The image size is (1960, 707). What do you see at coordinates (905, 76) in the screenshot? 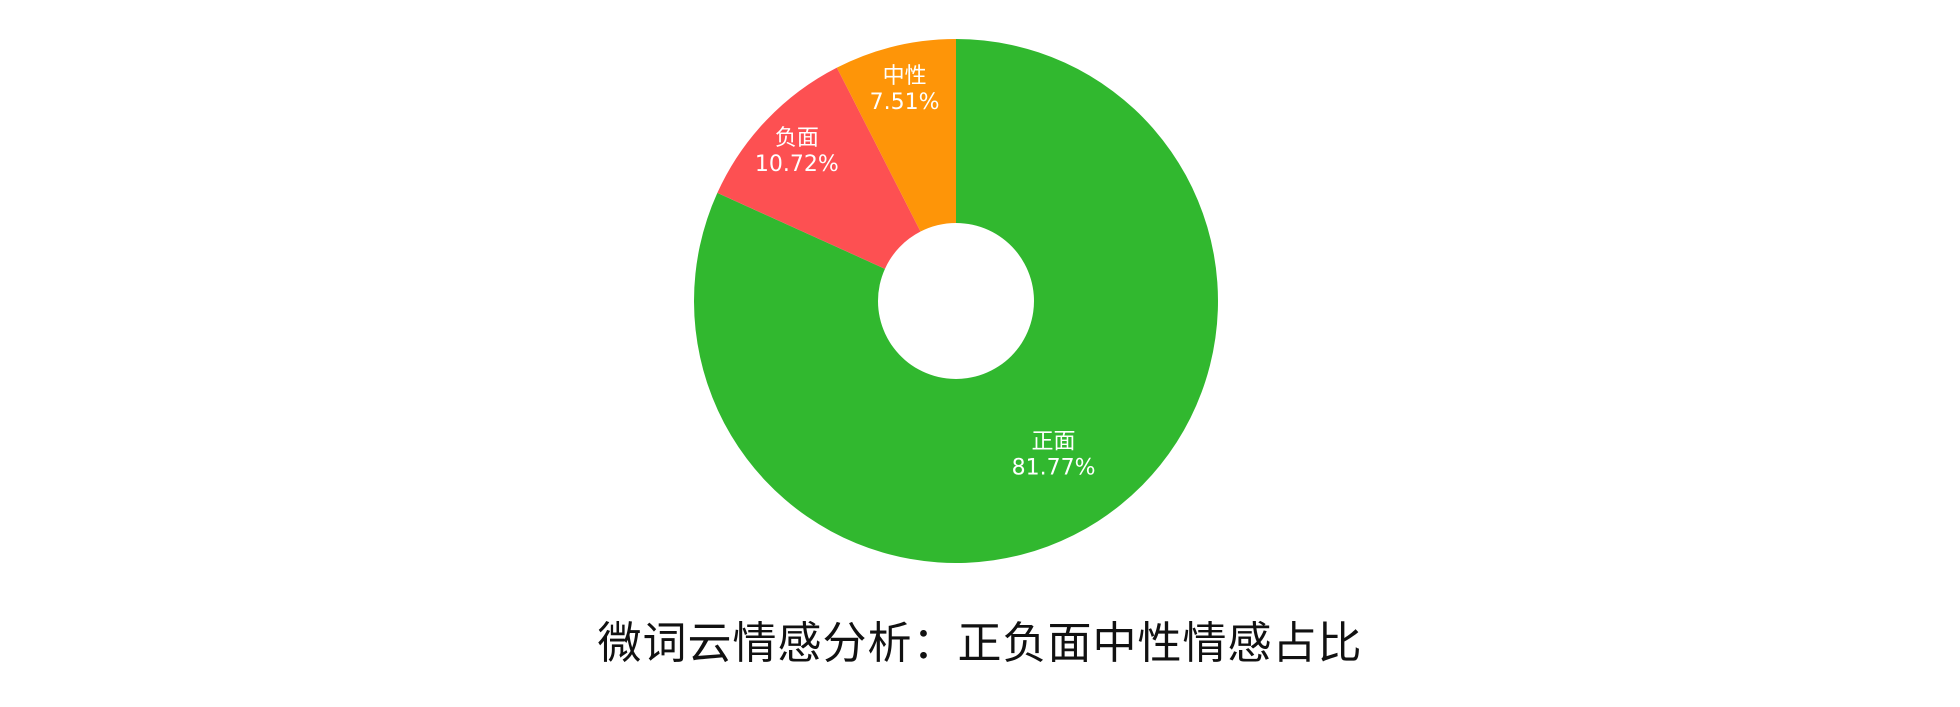
I see `slice-label-name-2: 中性` at bounding box center [905, 76].